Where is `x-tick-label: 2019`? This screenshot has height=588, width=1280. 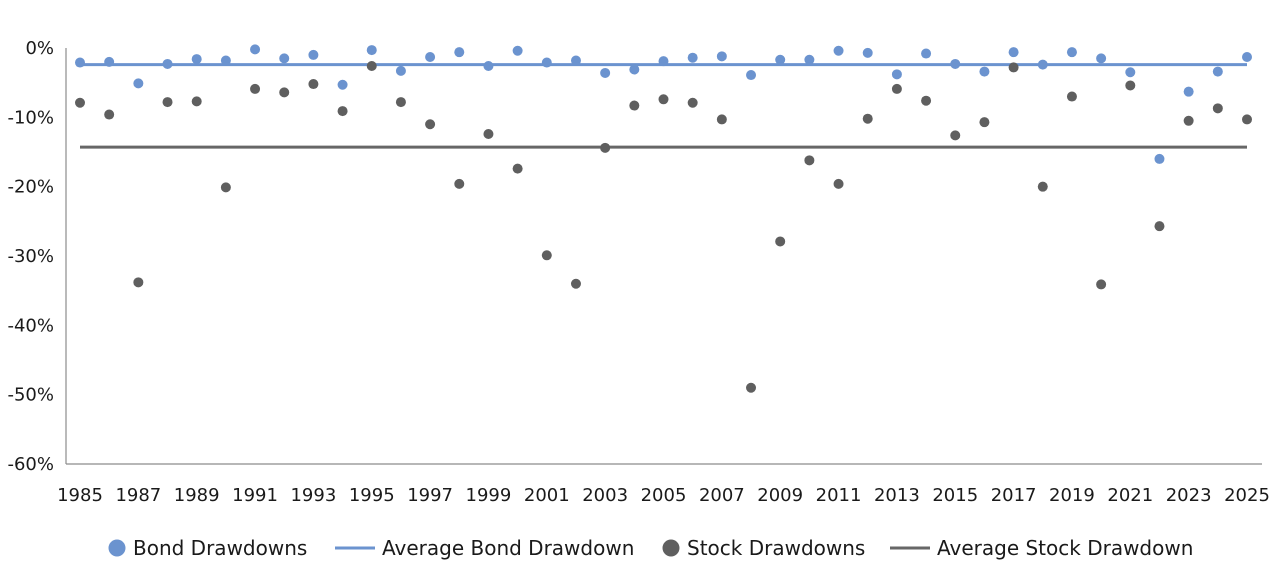 x-tick-label: 2019 is located at coordinates (1072, 495).